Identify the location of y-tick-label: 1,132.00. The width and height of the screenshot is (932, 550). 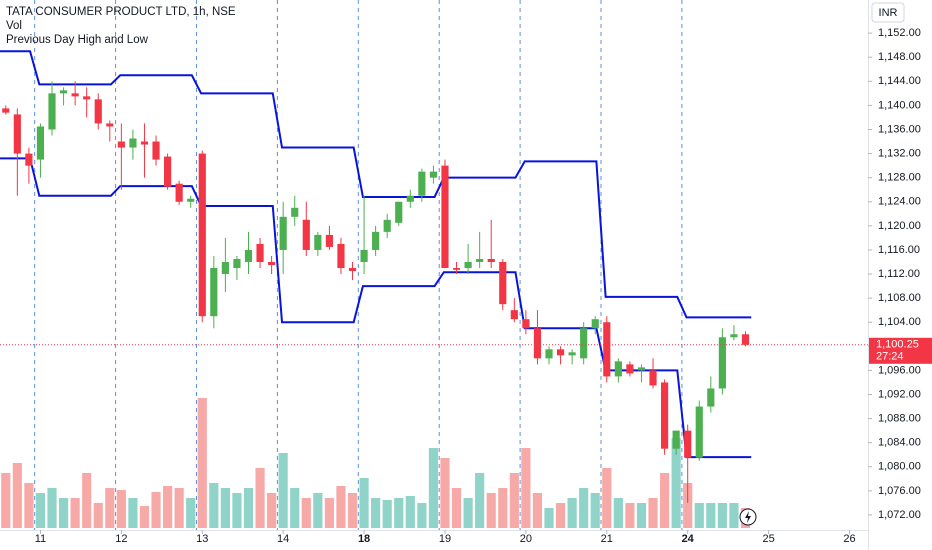
(899, 153).